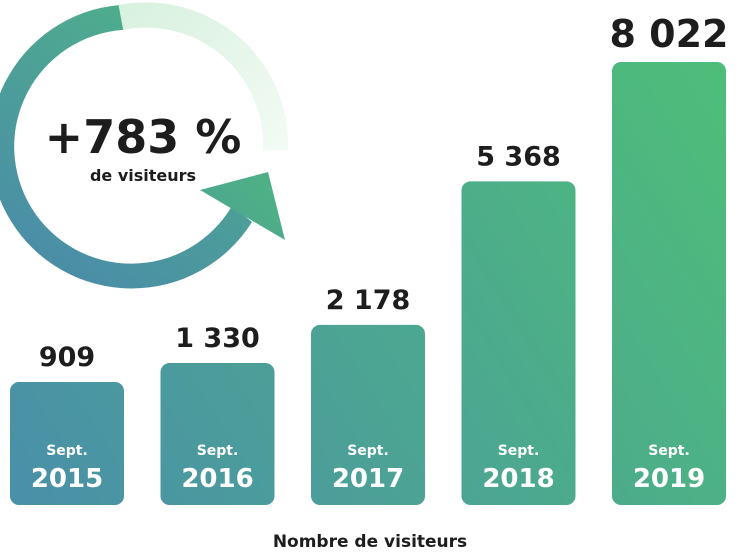  I want to click on value-label-2015: 909, so click(67, 357).